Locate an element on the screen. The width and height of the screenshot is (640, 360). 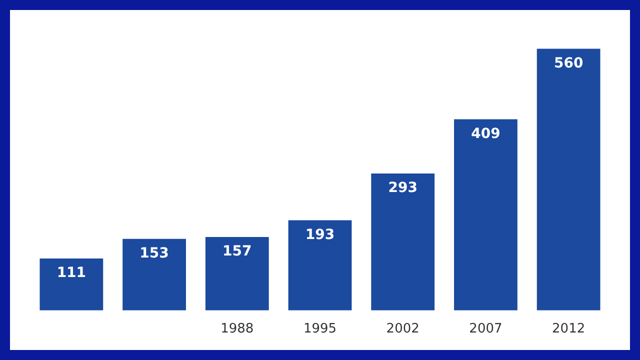
data-label: 153 is located at coordinates (154, 254).